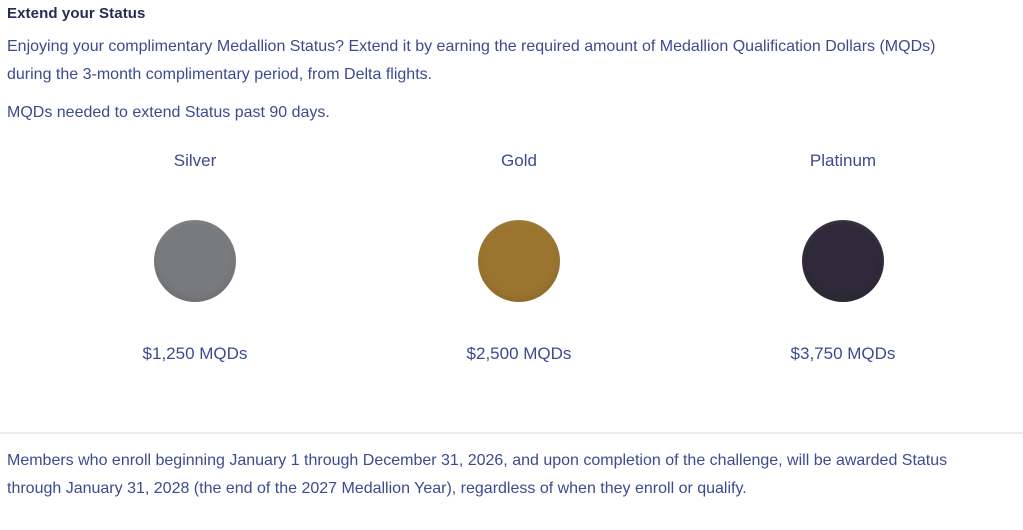 The image size is (1023, 530). What do you see at coordinates (843, 160) in the screenshot?
I see `tier-name-label: Platinum` at bounding box center [843, 160].